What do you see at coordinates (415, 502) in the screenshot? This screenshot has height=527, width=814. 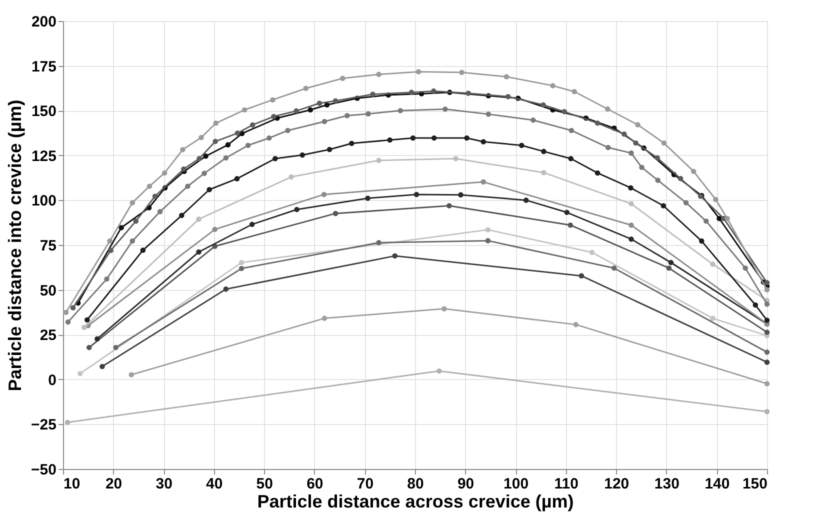 I see `x-axis-title: Particle distance across crevice (µm)` at bounding box center [415, 502].